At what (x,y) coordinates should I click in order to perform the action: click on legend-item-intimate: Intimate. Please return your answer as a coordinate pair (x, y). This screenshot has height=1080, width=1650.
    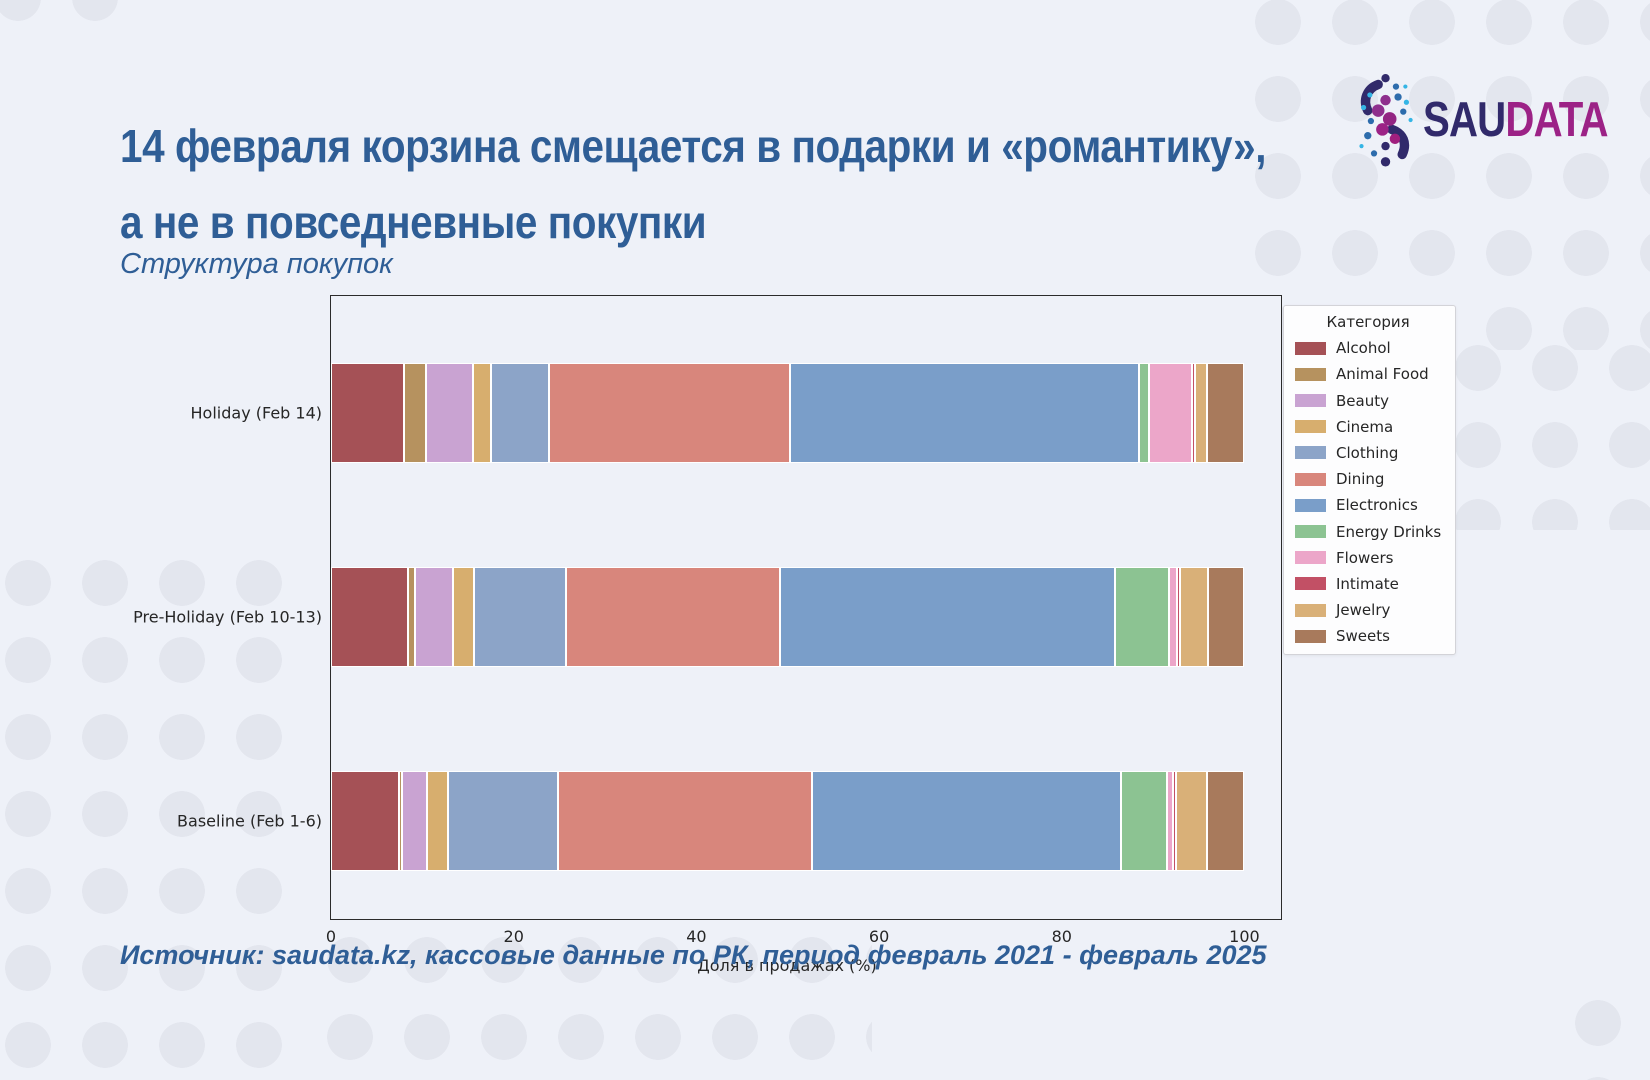
    Looking at the image, I should click on (1368, 584).